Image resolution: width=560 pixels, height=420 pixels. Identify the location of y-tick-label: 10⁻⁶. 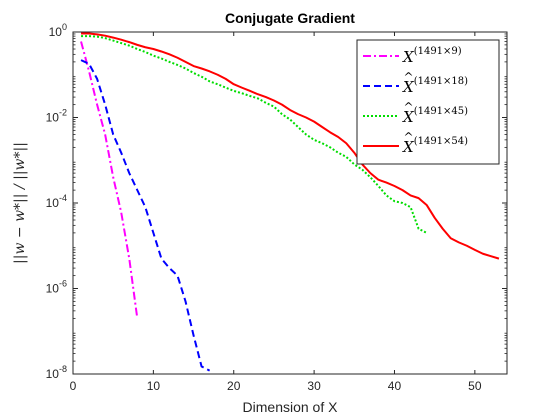
(56, 287).